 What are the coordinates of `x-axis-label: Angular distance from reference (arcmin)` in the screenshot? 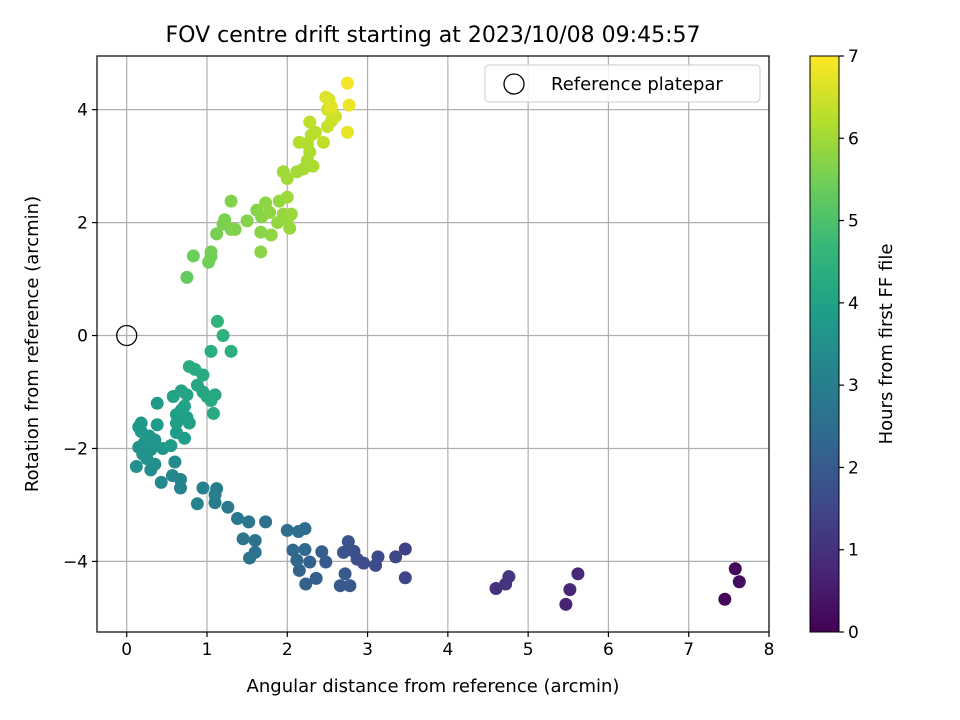 It's located at (433, 686).